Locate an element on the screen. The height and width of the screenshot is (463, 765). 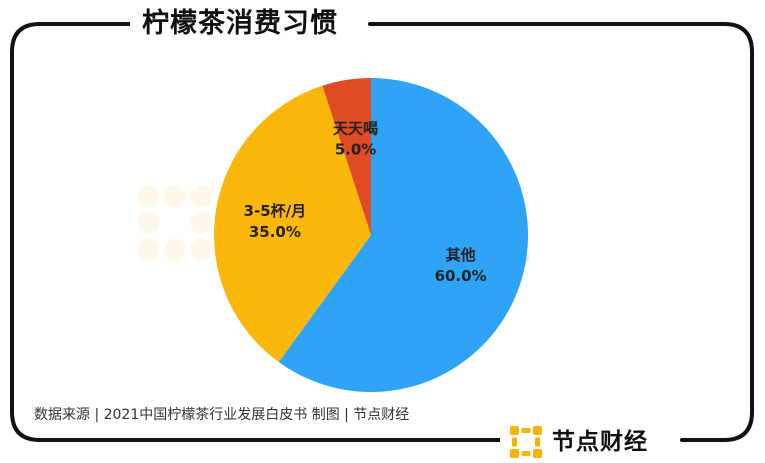
source-note: 数据来源 | 2021中国柠檬茶行业发展白皮书 制图 | 节点财经 is located at coordinates (222, 415).